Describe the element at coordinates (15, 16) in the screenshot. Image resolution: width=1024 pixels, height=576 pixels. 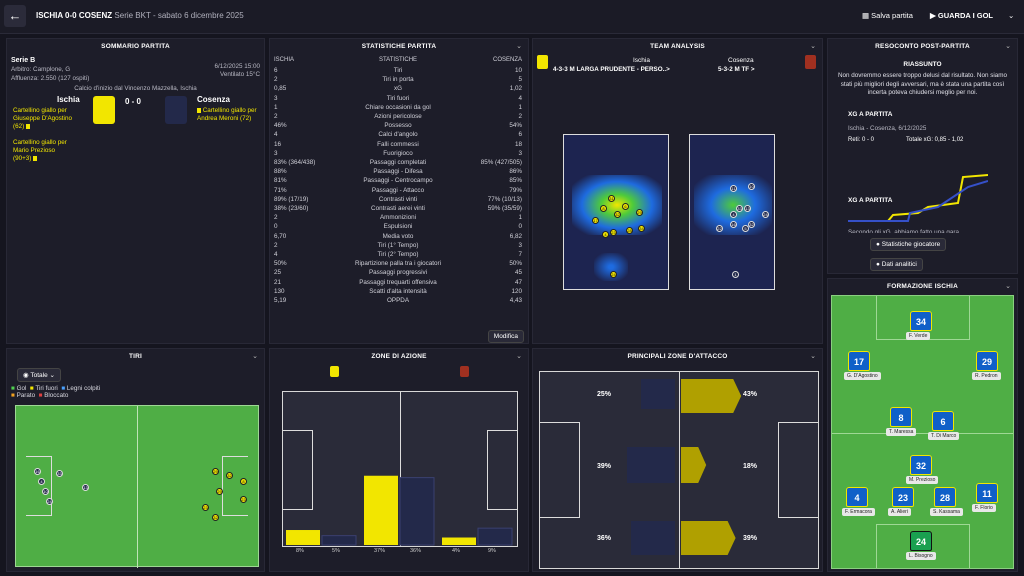
I see `back-button: ←` at that location.